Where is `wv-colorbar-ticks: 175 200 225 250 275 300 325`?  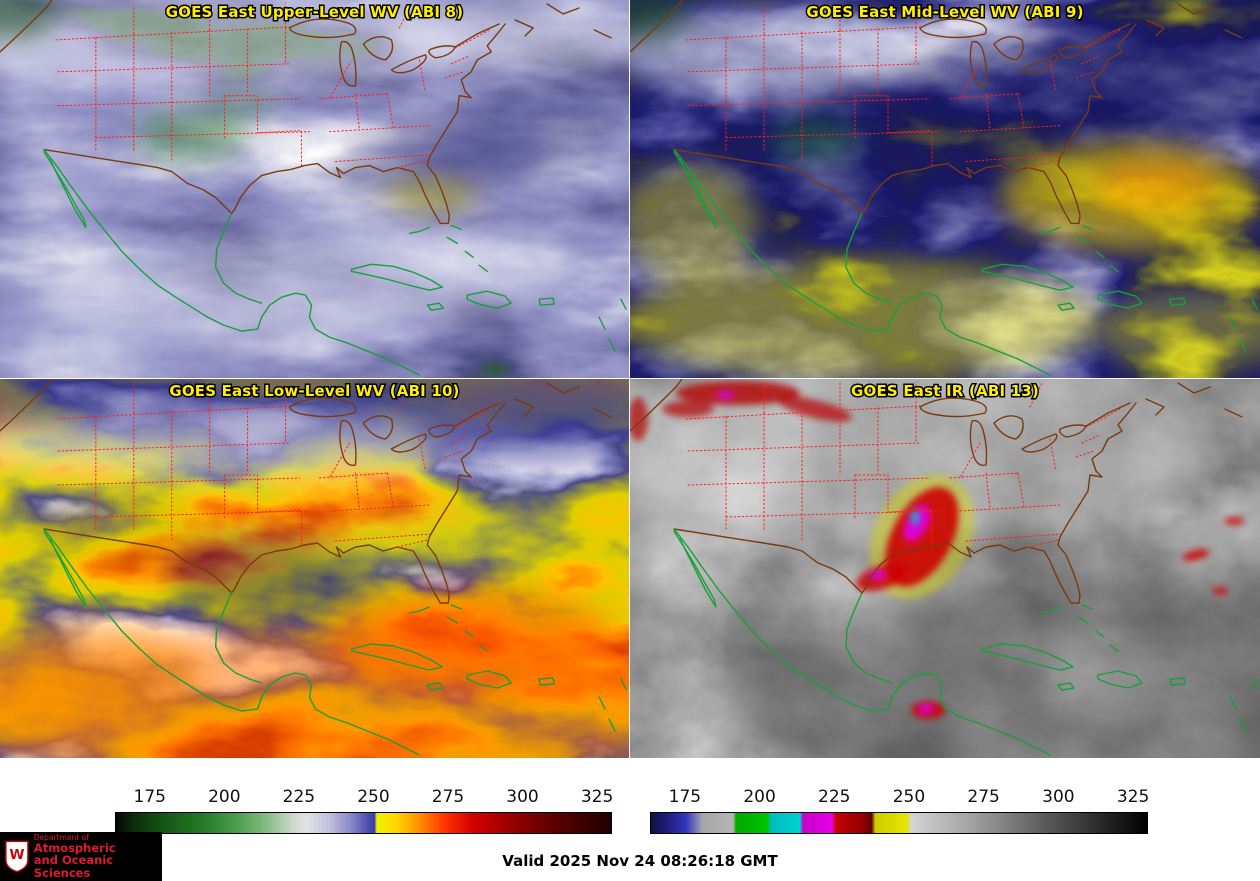
wv-colorbar-ticks: 175 200 225 250 275 300 325 is located at coordinates (364, 799).